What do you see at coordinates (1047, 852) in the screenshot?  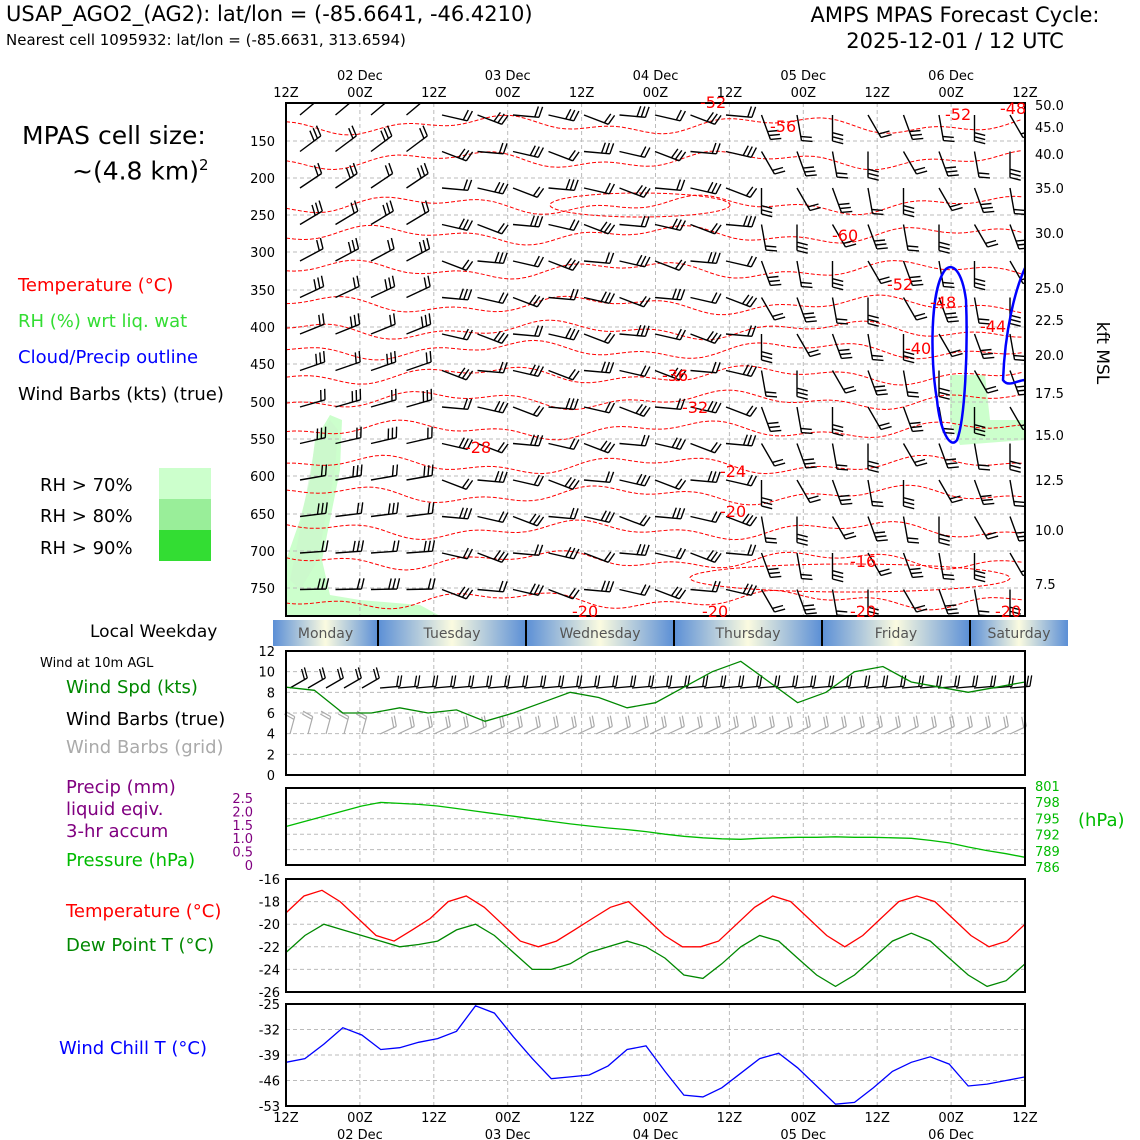 I see `y-tick: 789` at bounding box center [1047, 852].